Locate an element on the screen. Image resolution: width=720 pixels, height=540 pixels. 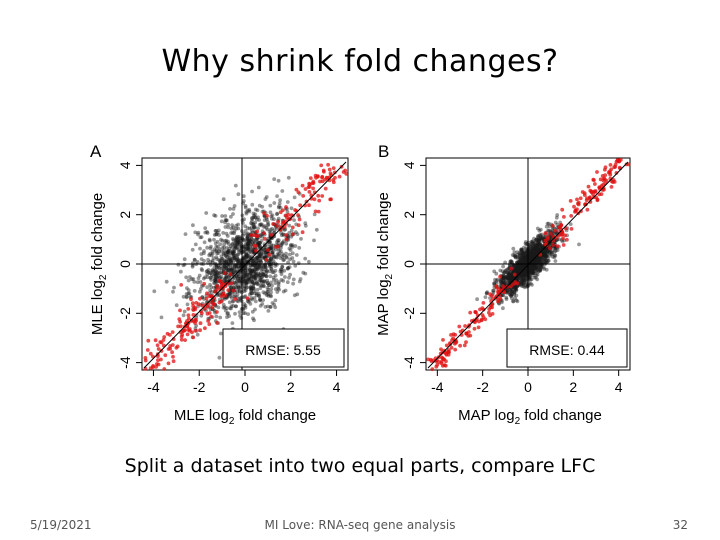
x-tick-label: 0 is located at coordinates (528, 387).